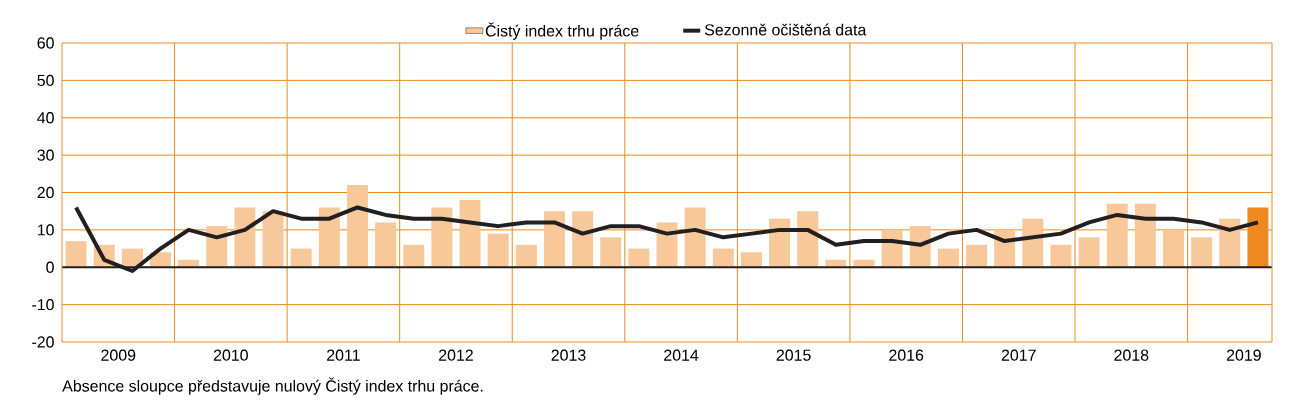  Describe the element at coordinates (456, 355) in the screenshot. I see `x-tick-label: 2012` at that location.